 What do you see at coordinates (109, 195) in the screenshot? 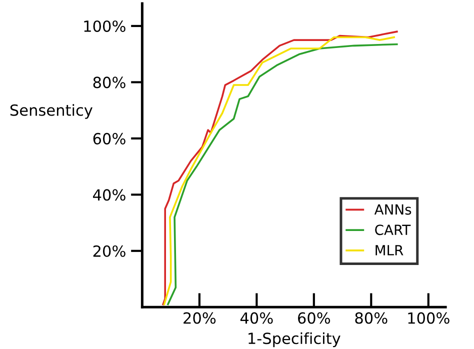
I see `y-tick-label: 40%` at bounding box center [109, 195].